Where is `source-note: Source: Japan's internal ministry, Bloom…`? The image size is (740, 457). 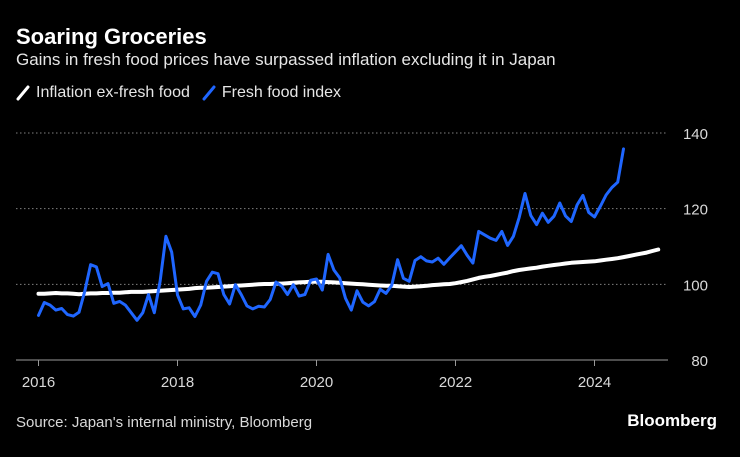
source-note: Source: Japan's internal ministry, Bloom… is located at coordinates (164, 422).